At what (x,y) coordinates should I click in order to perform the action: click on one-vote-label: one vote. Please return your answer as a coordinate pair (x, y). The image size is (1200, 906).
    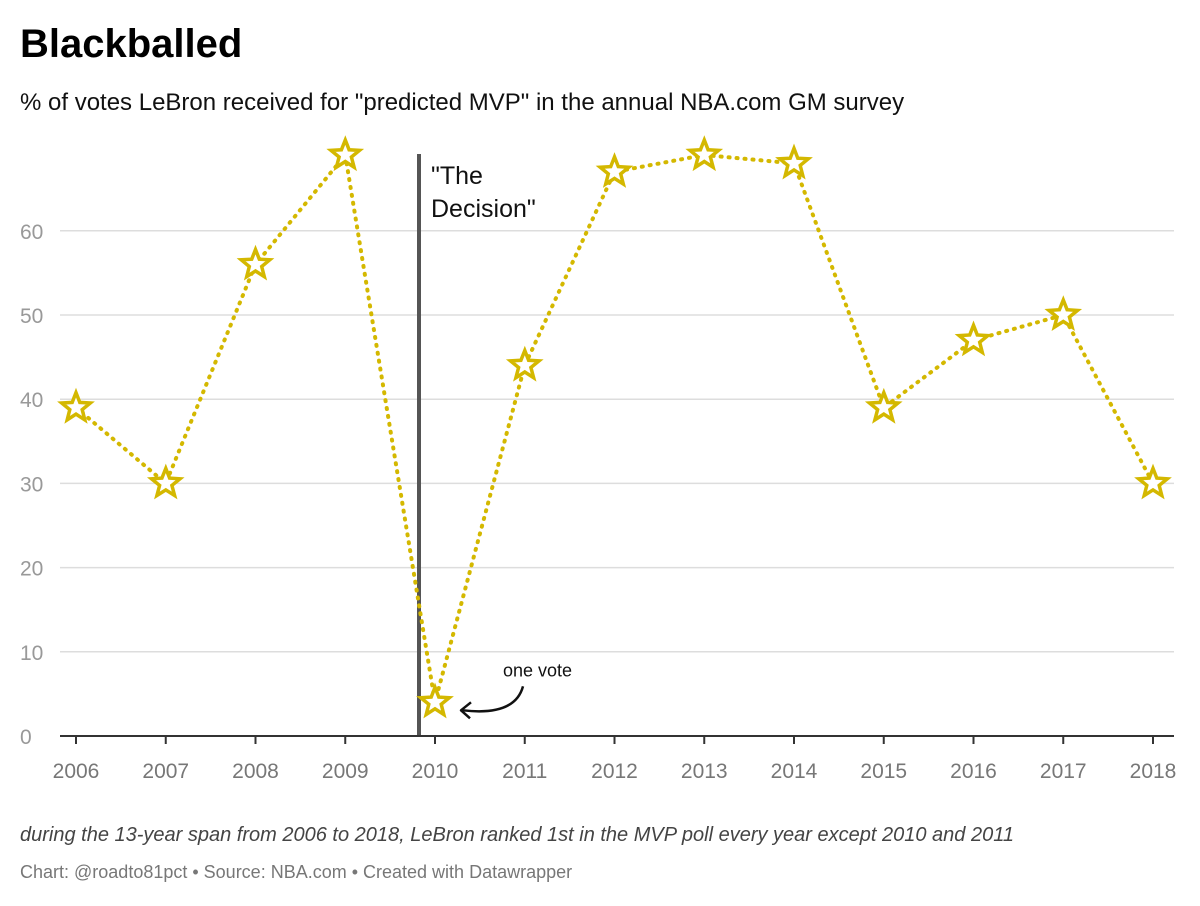
    Looking at the image, I should click on (537, 670).